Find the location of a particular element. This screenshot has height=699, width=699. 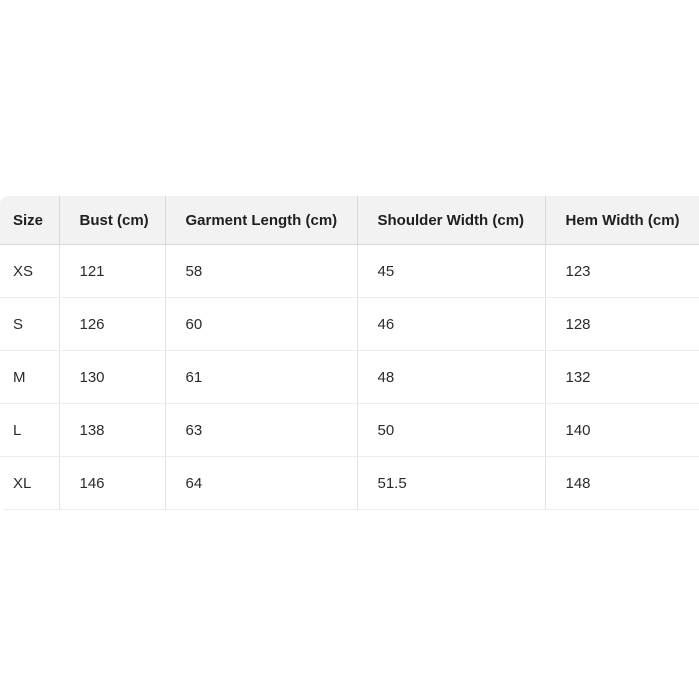

column-header-garment-length: Garment Length (cm) is located at coordinates (261, 220).